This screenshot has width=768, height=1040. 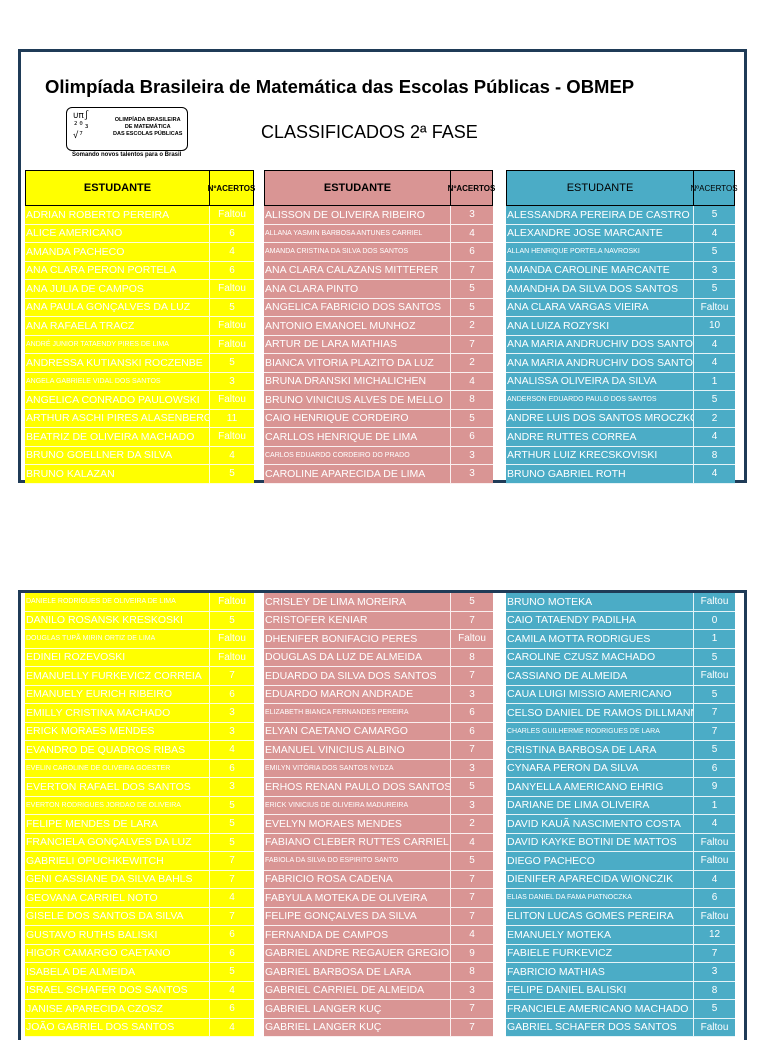 What do you see at coordinates (117, 990) in the screenshot?
I see `student-name: ISRAEL SCHAFER DOS SANTOS` at bounding box center [117, 990].